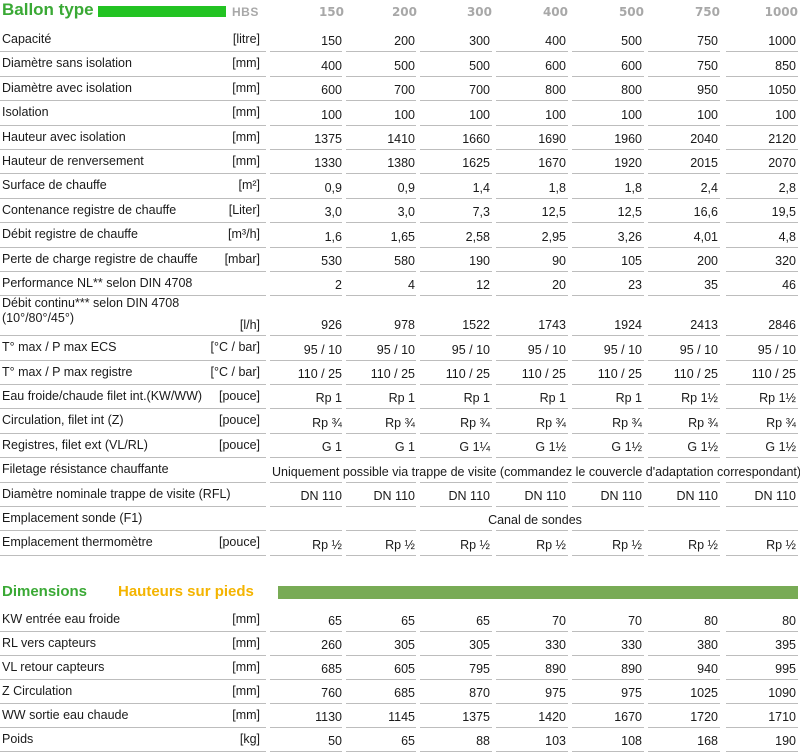  What do you see at coordinates (331, 645) in the screenshot?
I see `cell-value: 260` at bounding box center [331, 645].